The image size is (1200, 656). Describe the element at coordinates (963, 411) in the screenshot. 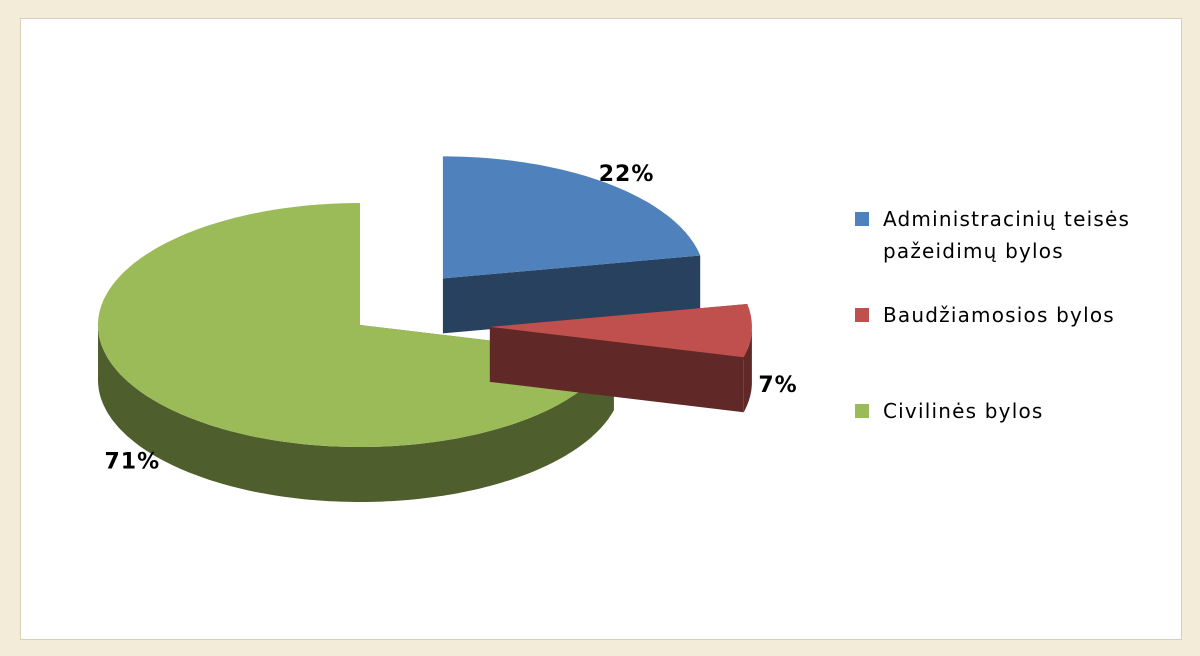

I see `legend-label: Civilinės bylos` at that location.